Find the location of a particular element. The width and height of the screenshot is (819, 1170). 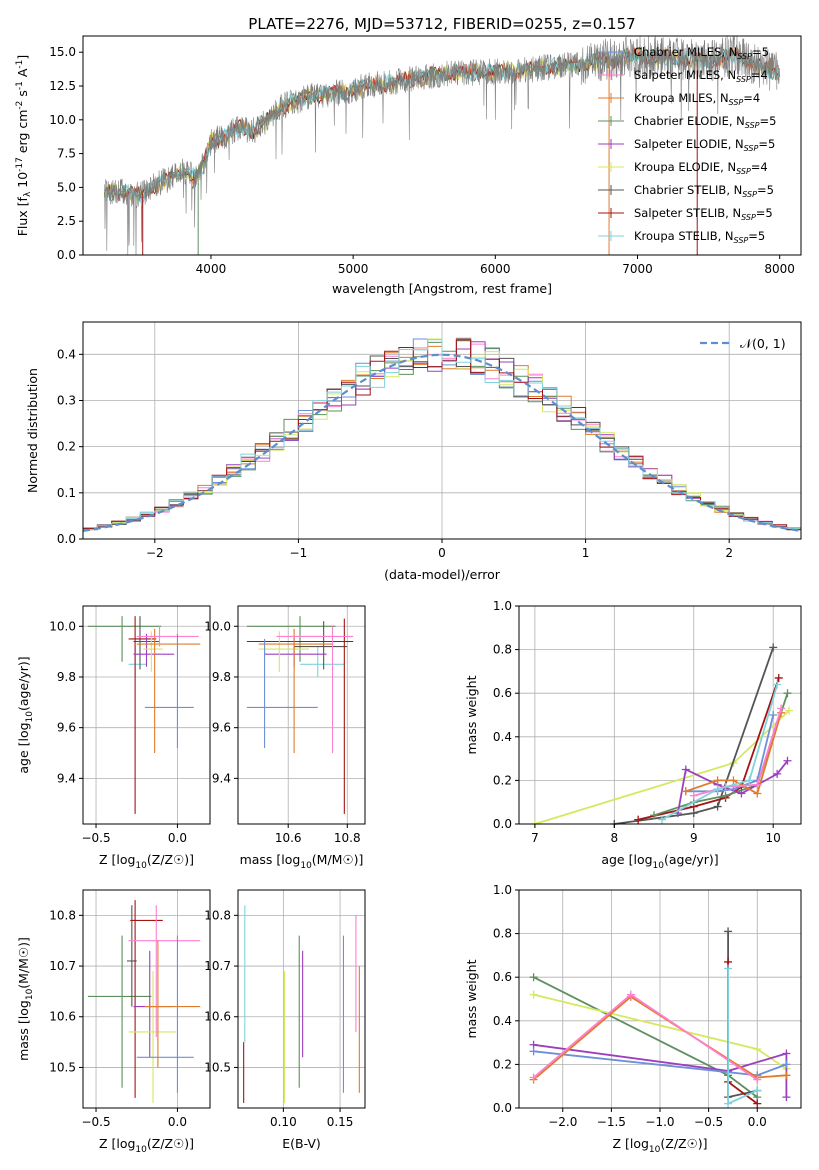

x-tick-label: 0.0 is located at coordinates (177, 838).